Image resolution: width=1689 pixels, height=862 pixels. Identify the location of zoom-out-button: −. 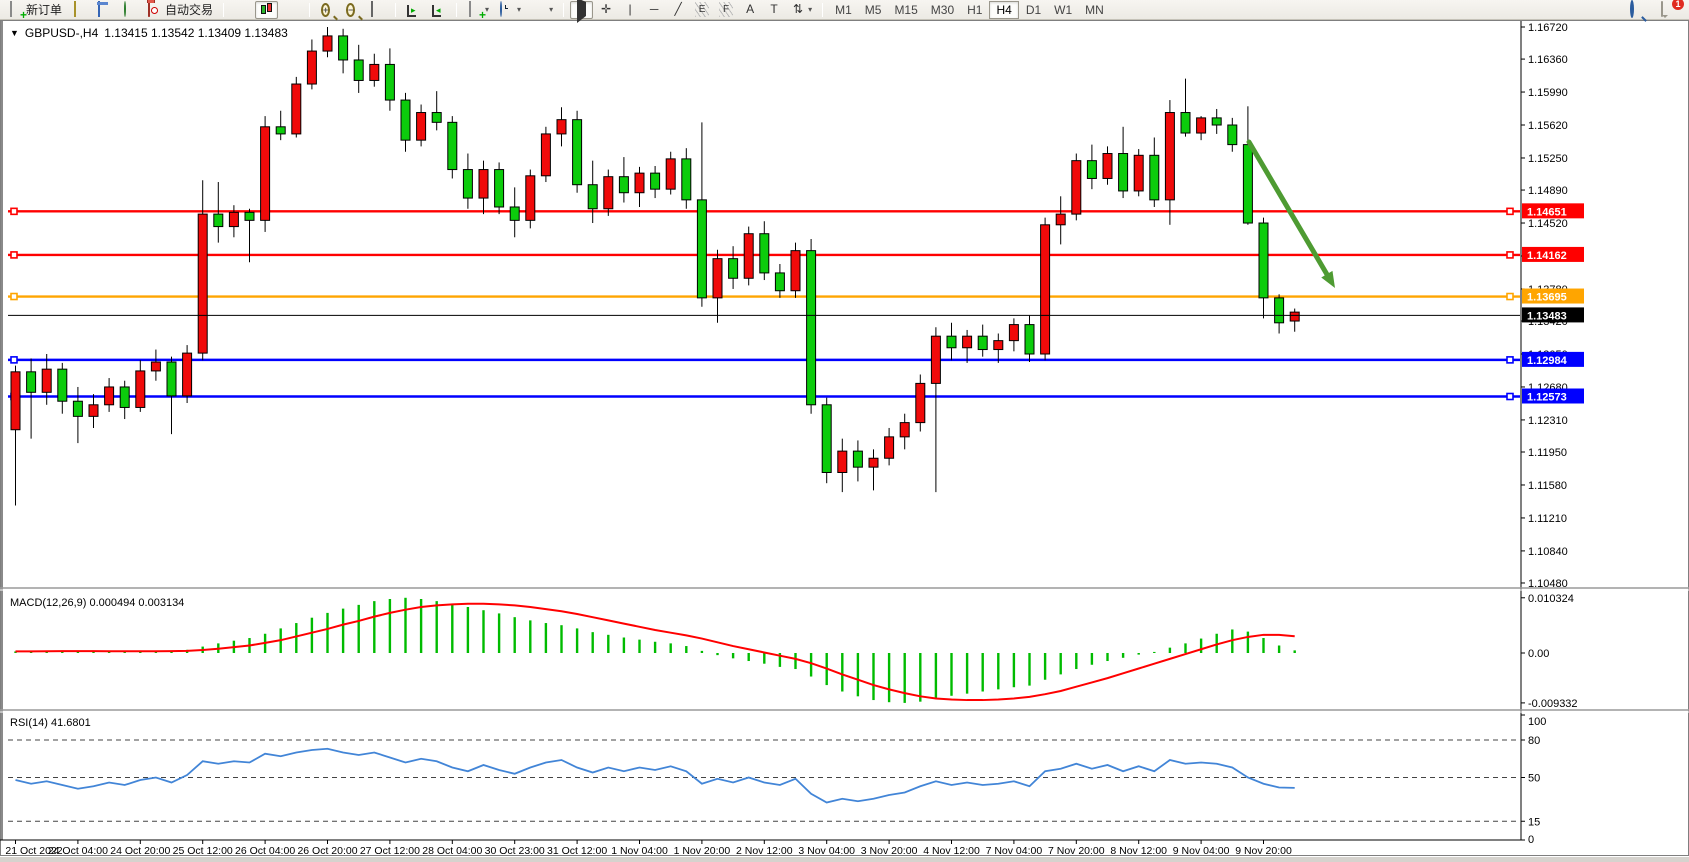
(352, 10).